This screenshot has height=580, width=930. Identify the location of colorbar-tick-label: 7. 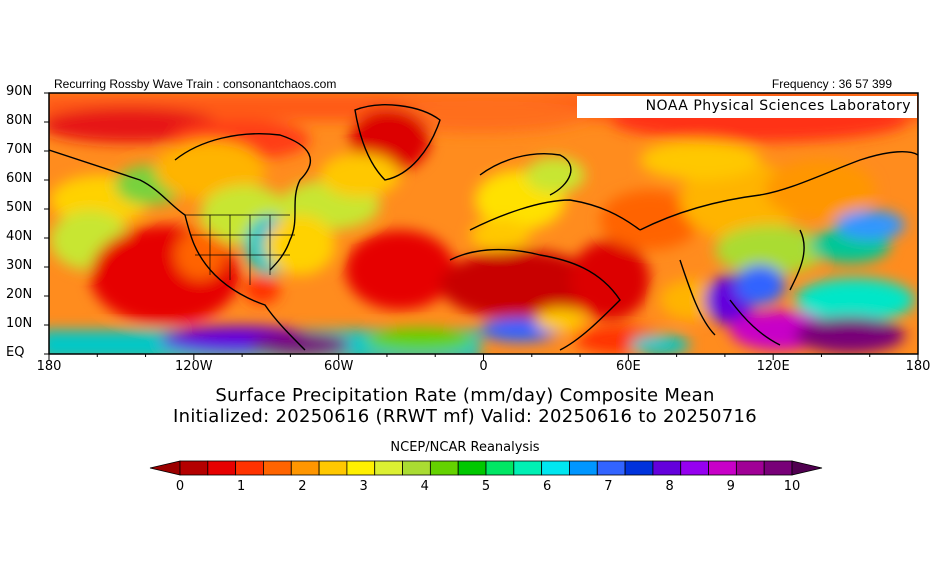
(608, 486).